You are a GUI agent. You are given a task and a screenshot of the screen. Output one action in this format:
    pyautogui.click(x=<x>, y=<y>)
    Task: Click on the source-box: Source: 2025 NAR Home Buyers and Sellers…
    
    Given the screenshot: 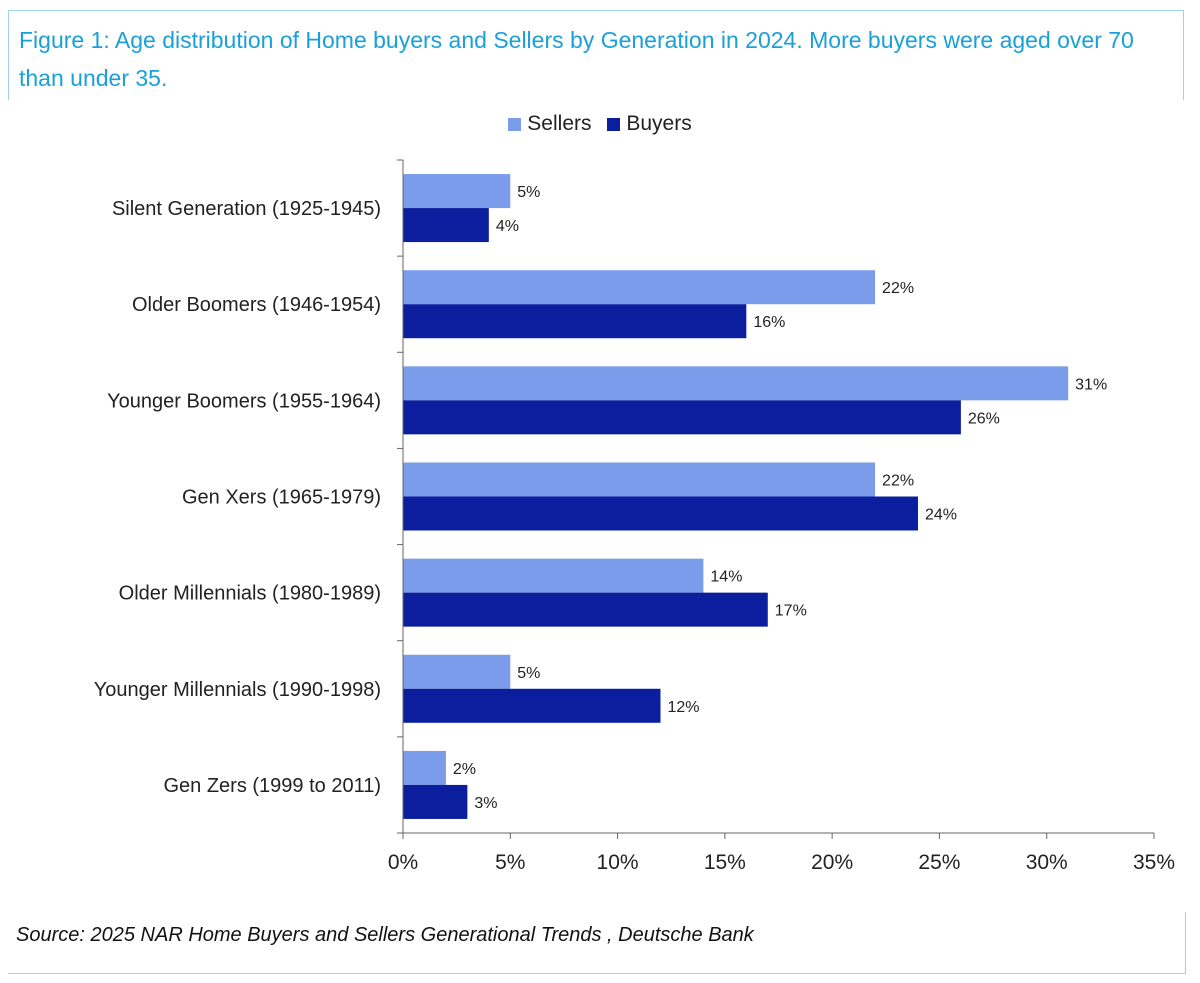 What is the action you would take?
    pyautogui.click(x=597, y=943)
    